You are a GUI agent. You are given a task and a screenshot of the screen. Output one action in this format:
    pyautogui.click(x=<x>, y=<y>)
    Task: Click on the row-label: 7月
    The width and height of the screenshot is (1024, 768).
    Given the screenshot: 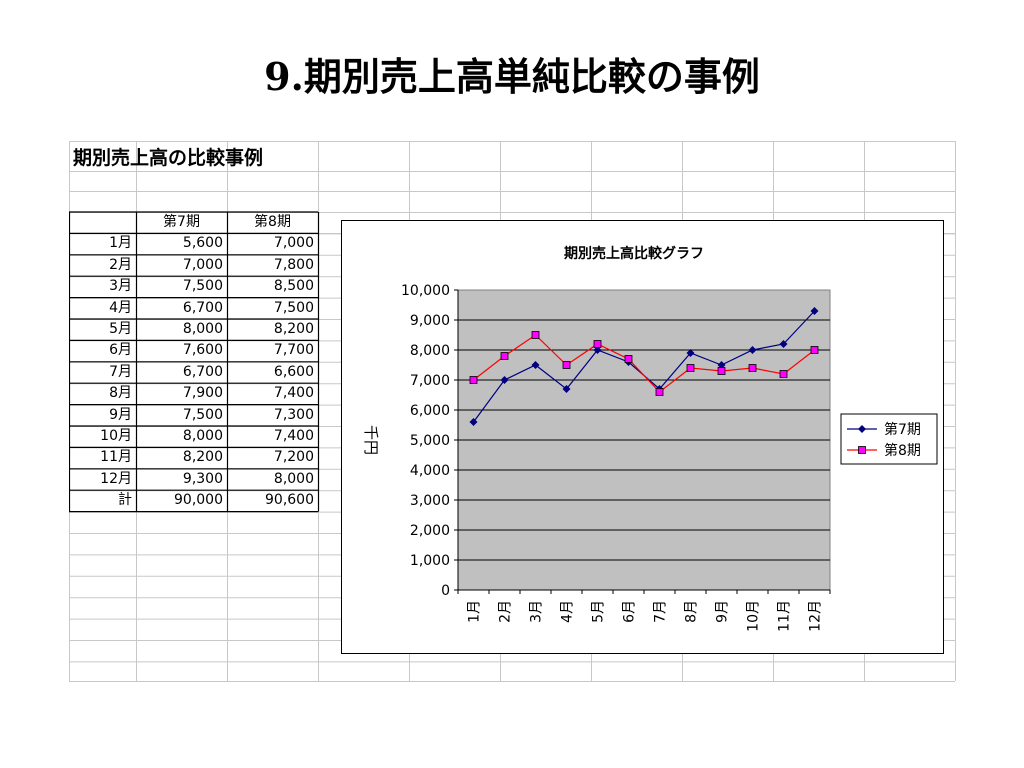 What is the action you would take?
    pyautogui.click(x=120, y=371)
    